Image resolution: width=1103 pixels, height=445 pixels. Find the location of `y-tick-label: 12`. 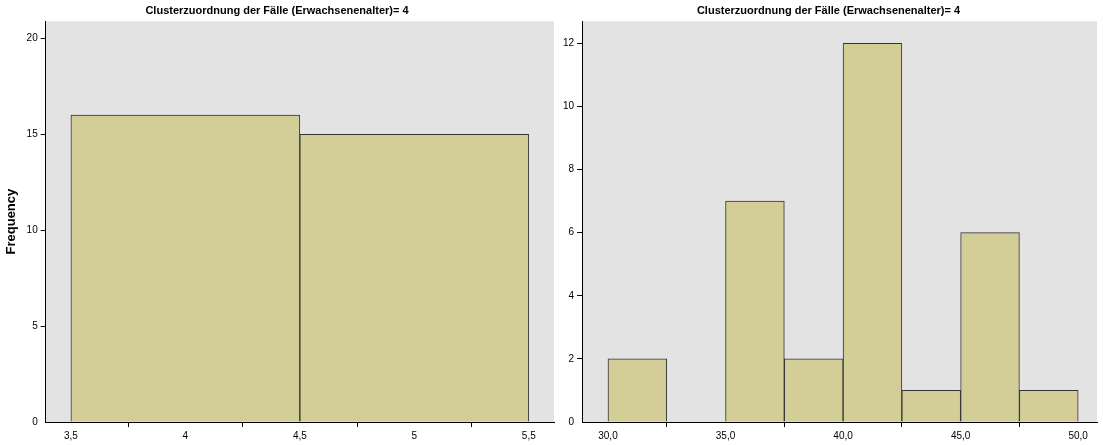

y-tick-label: 12 is located at coordinates (569, 43).